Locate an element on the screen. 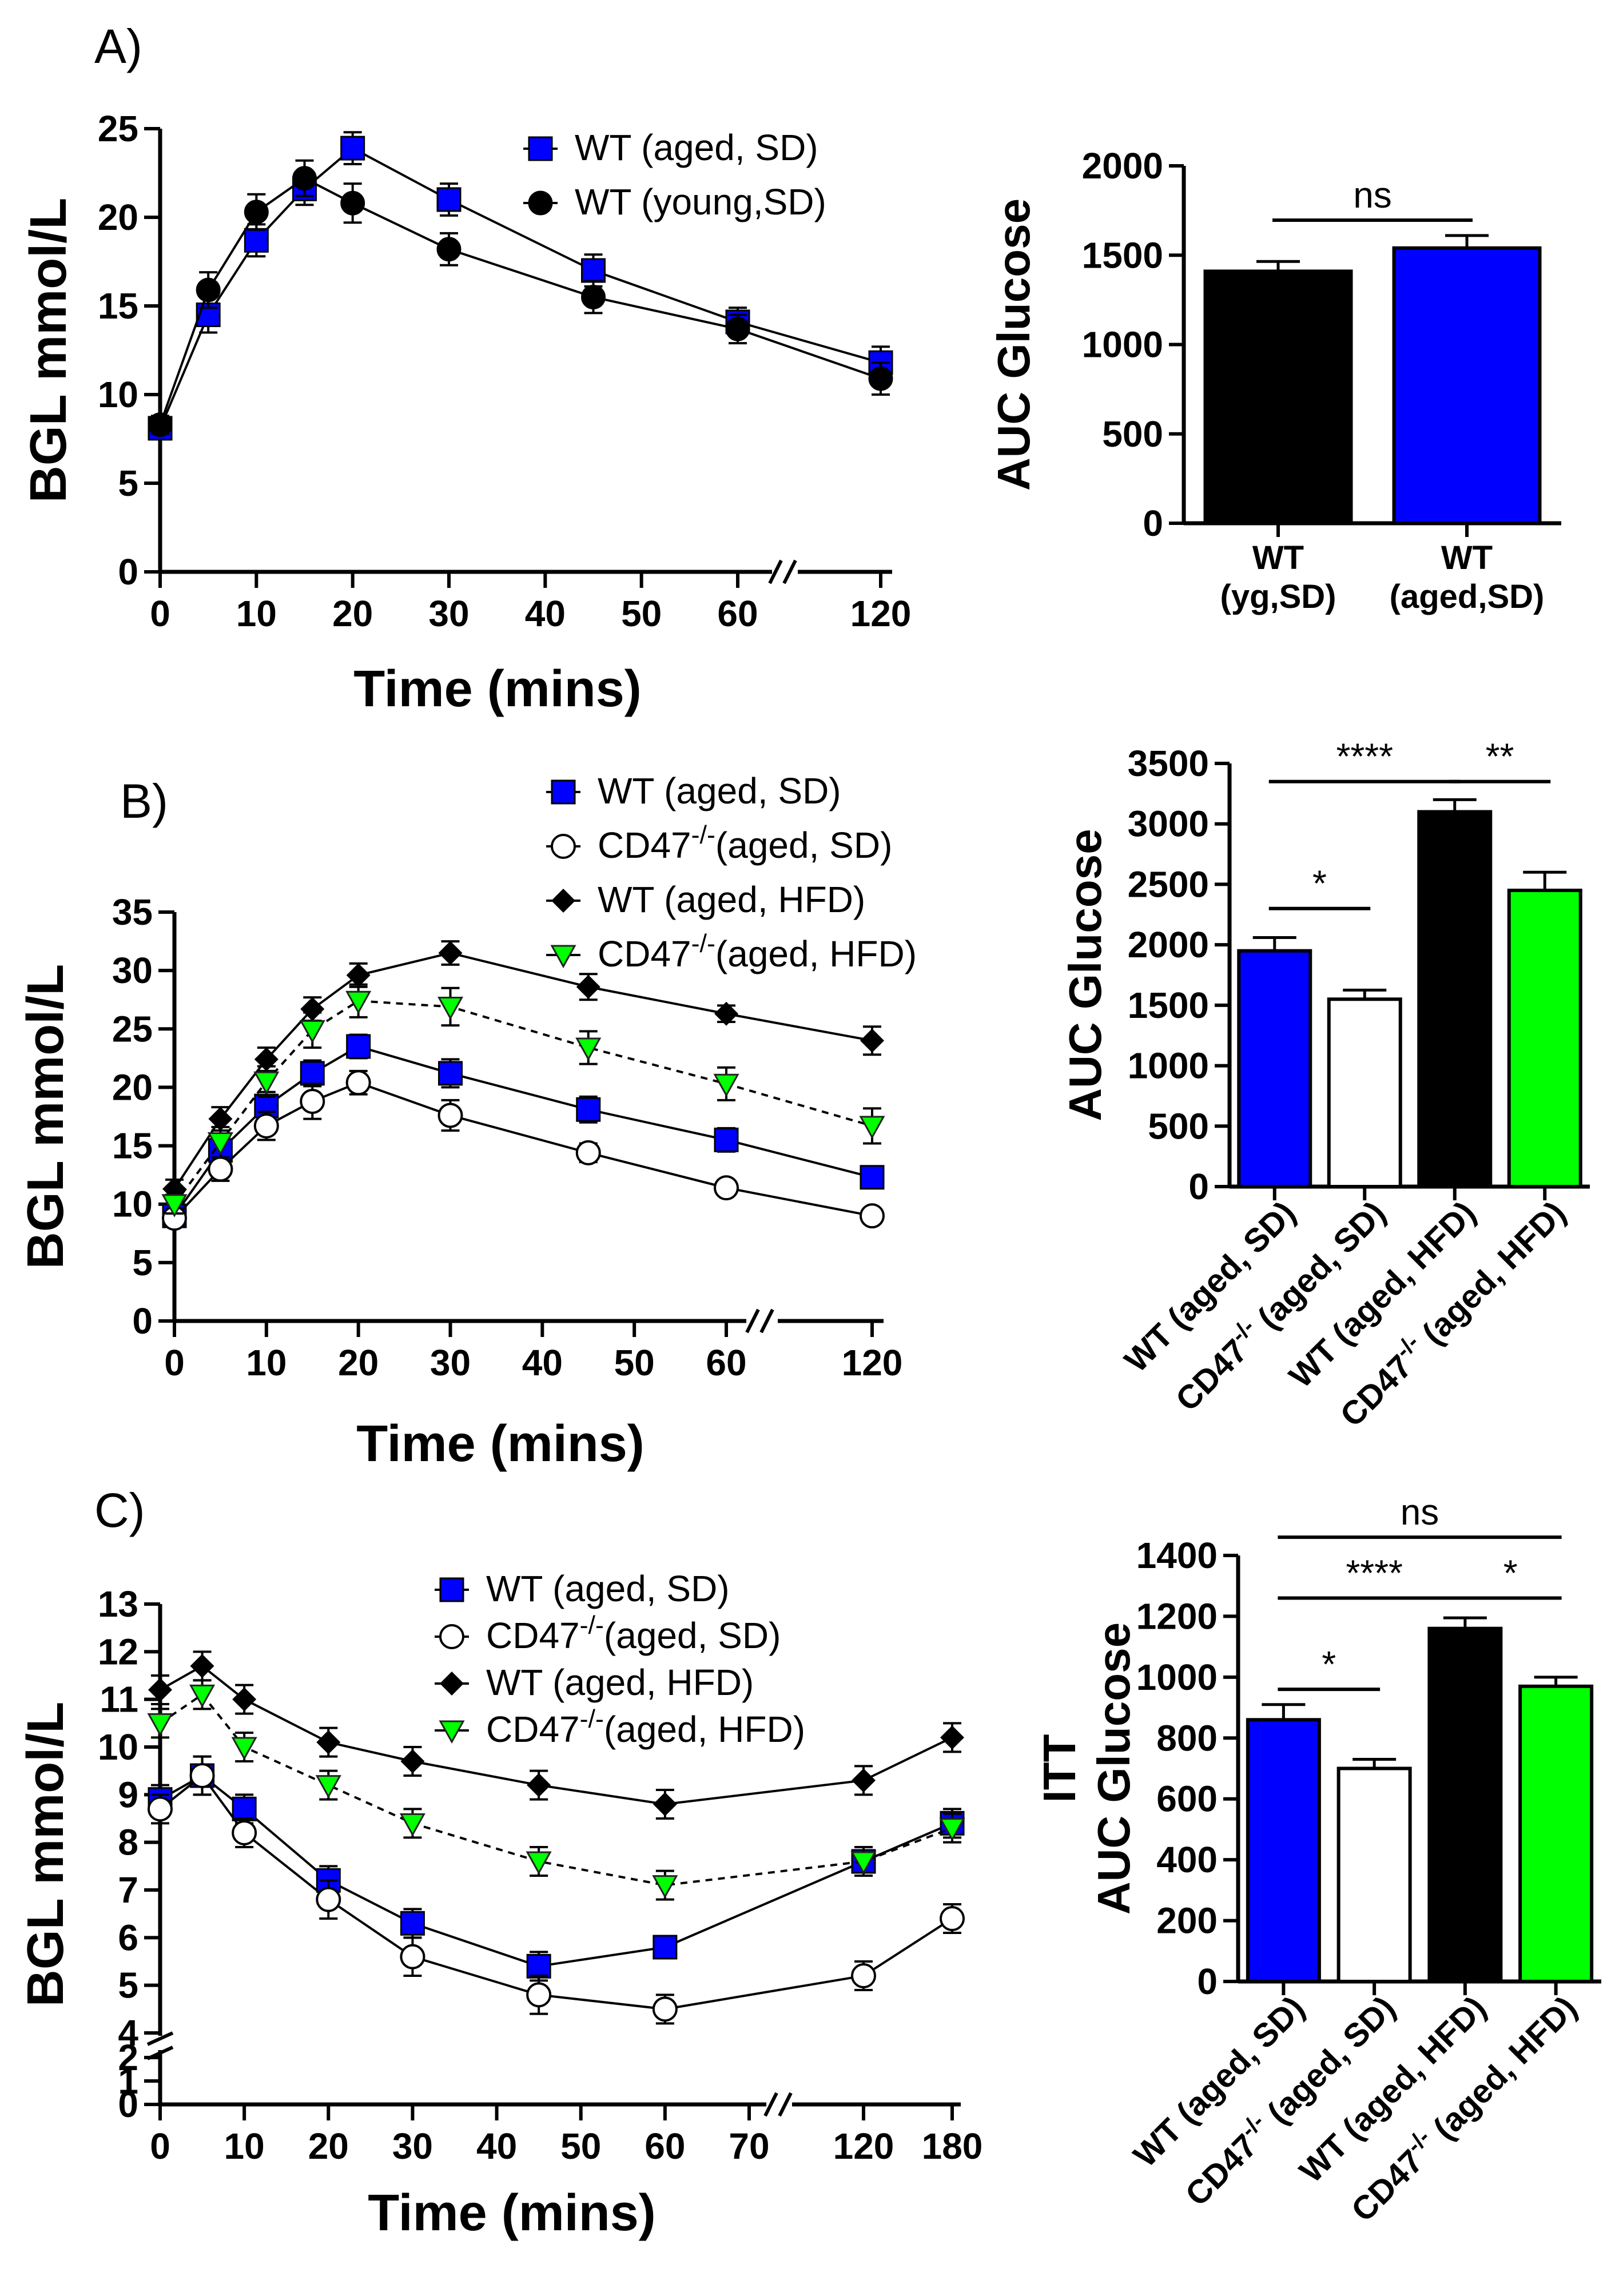  y-tick-label: 3500 is located at coordinates (1168, 764).